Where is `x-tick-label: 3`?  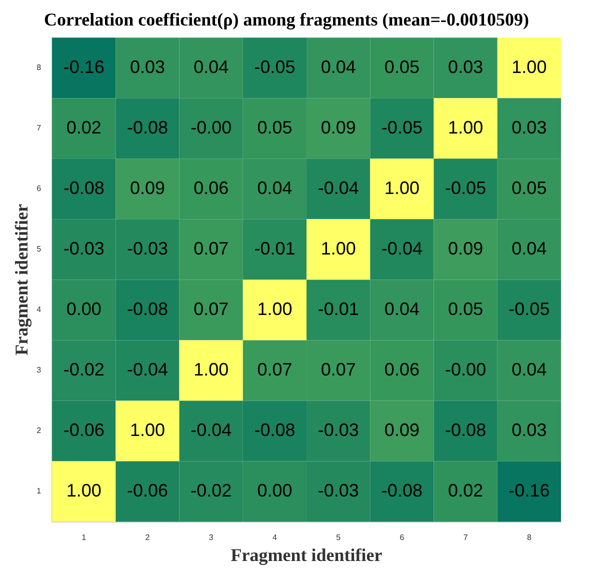
x-tick-label: 3 is located at coordinates (211, 537).